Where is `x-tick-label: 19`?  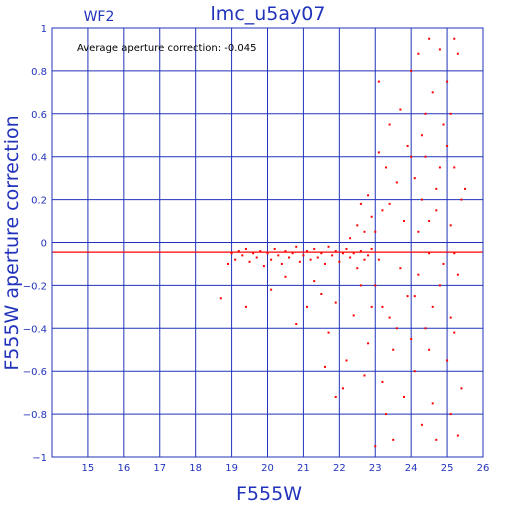
x-tick-label: 19 is located at coordinates (231, 468).